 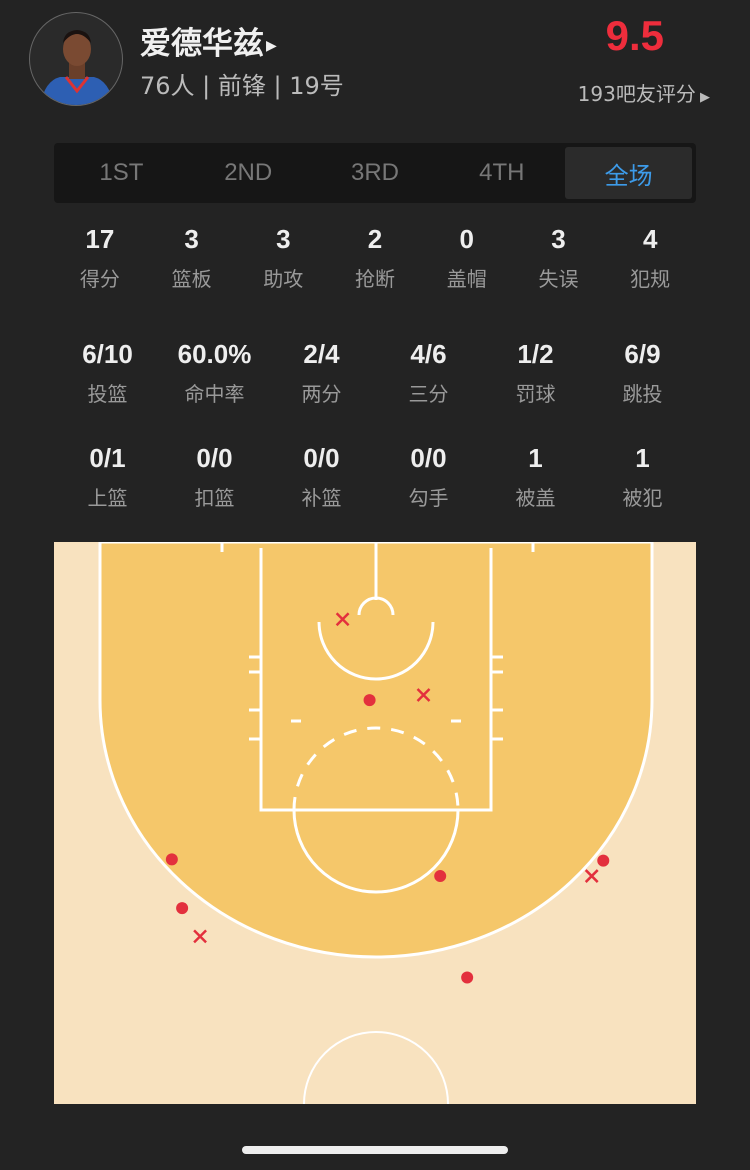 I want to click on tab-3rd: 3RD, so click(x=374, y=172).